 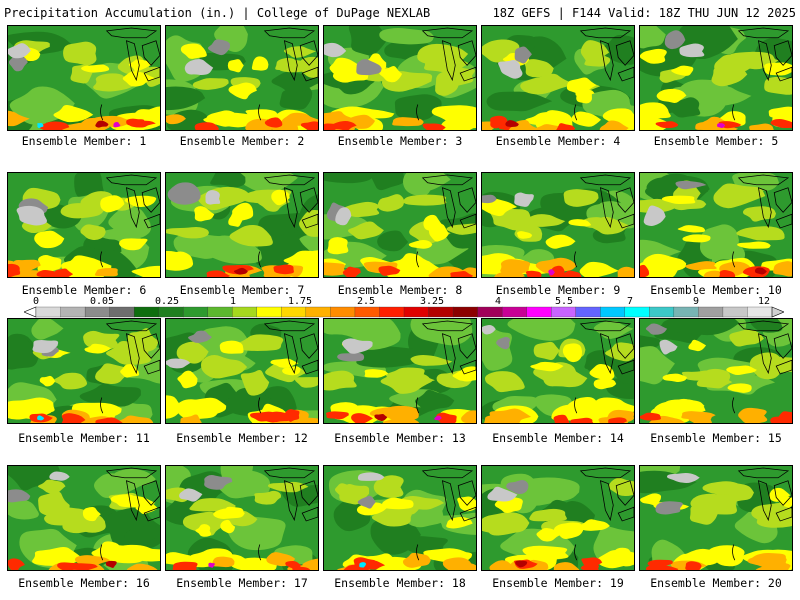 I want to click on ensemble-member-label: Ensemble Member: 19, so click(x=558, y=583).